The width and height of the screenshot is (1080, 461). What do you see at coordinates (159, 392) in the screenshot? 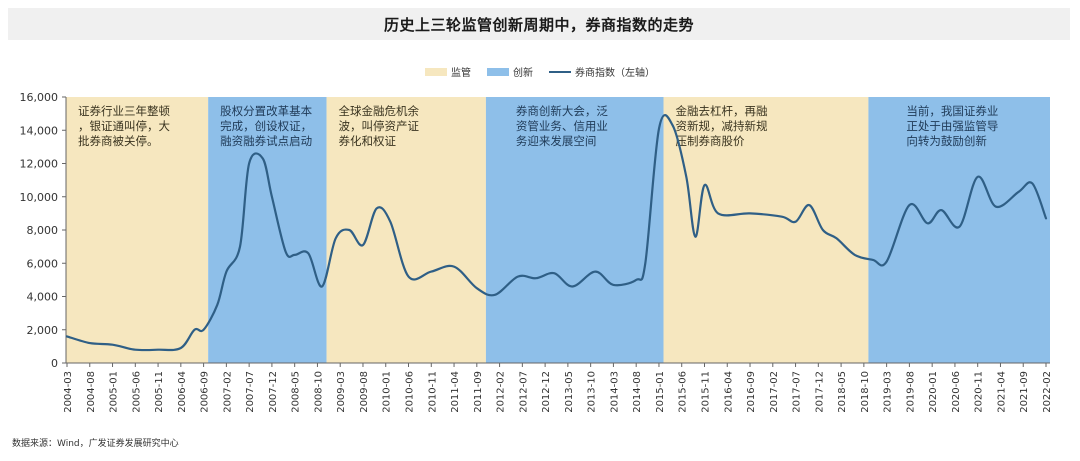
I see `x-tick-label: 2005-11` at bounding box center [159, 392].